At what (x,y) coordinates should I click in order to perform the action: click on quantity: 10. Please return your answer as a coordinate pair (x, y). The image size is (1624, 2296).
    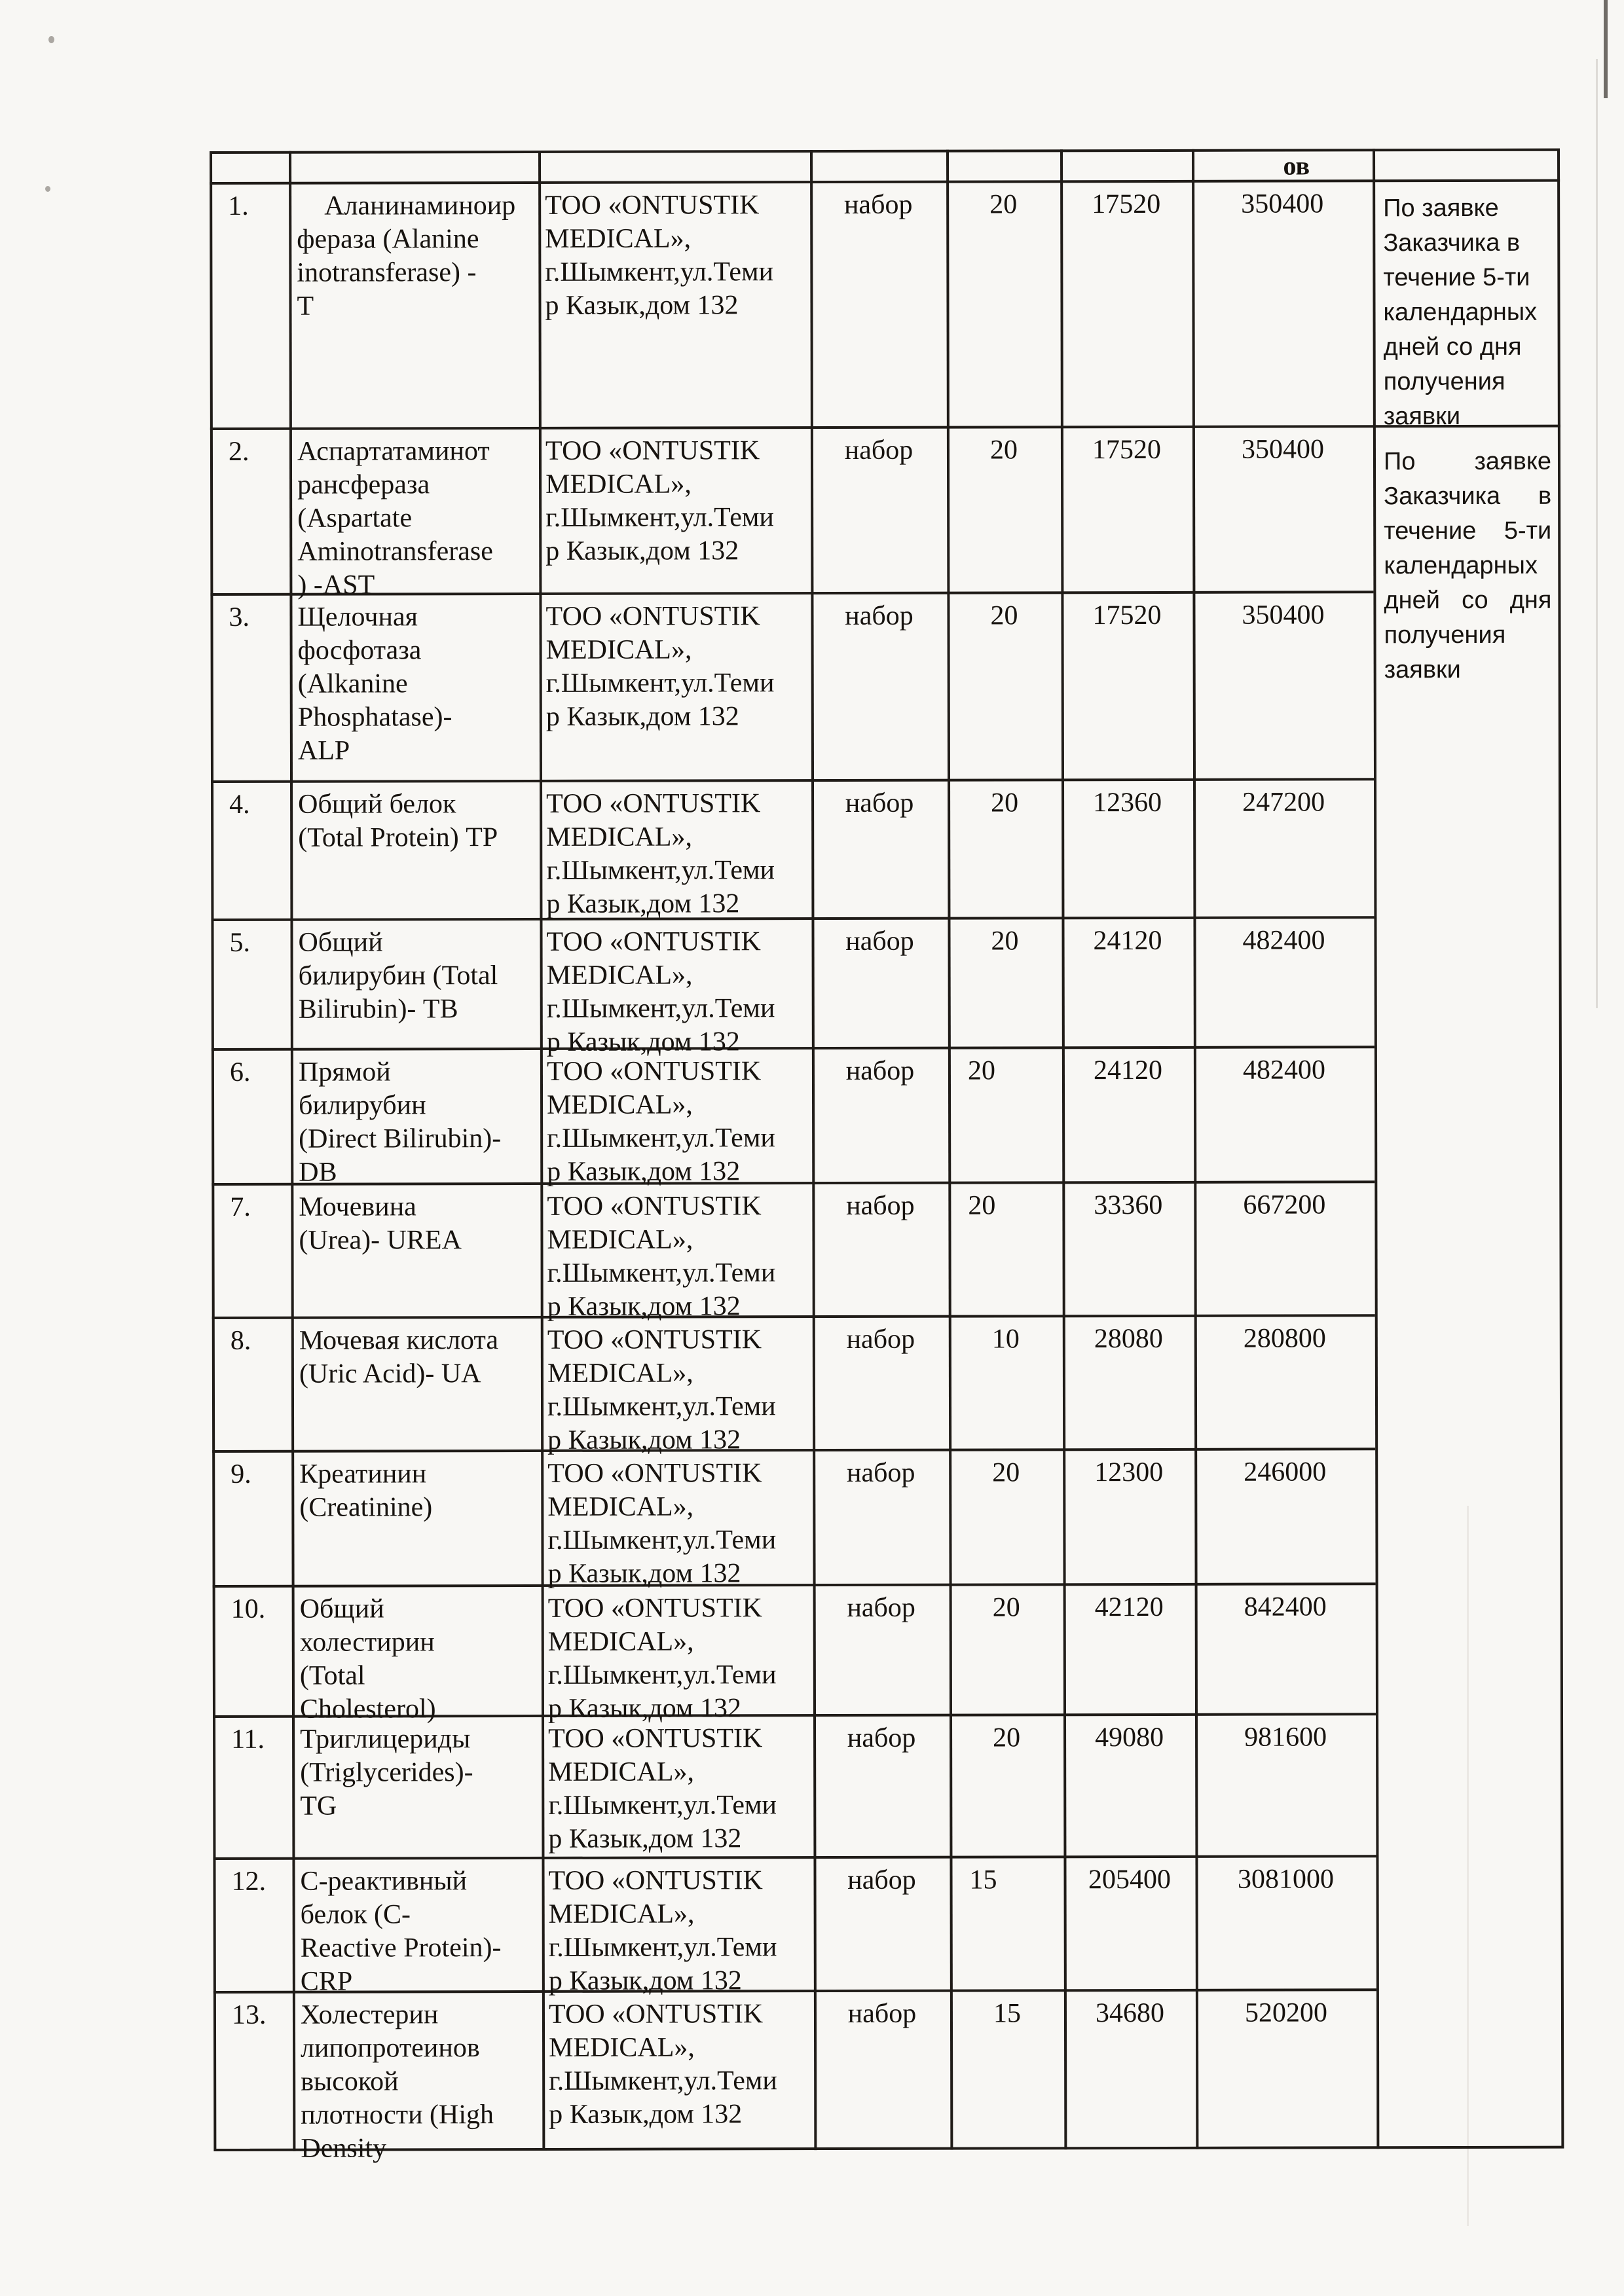
    Looking at the image, I should click on (1005, 1339).